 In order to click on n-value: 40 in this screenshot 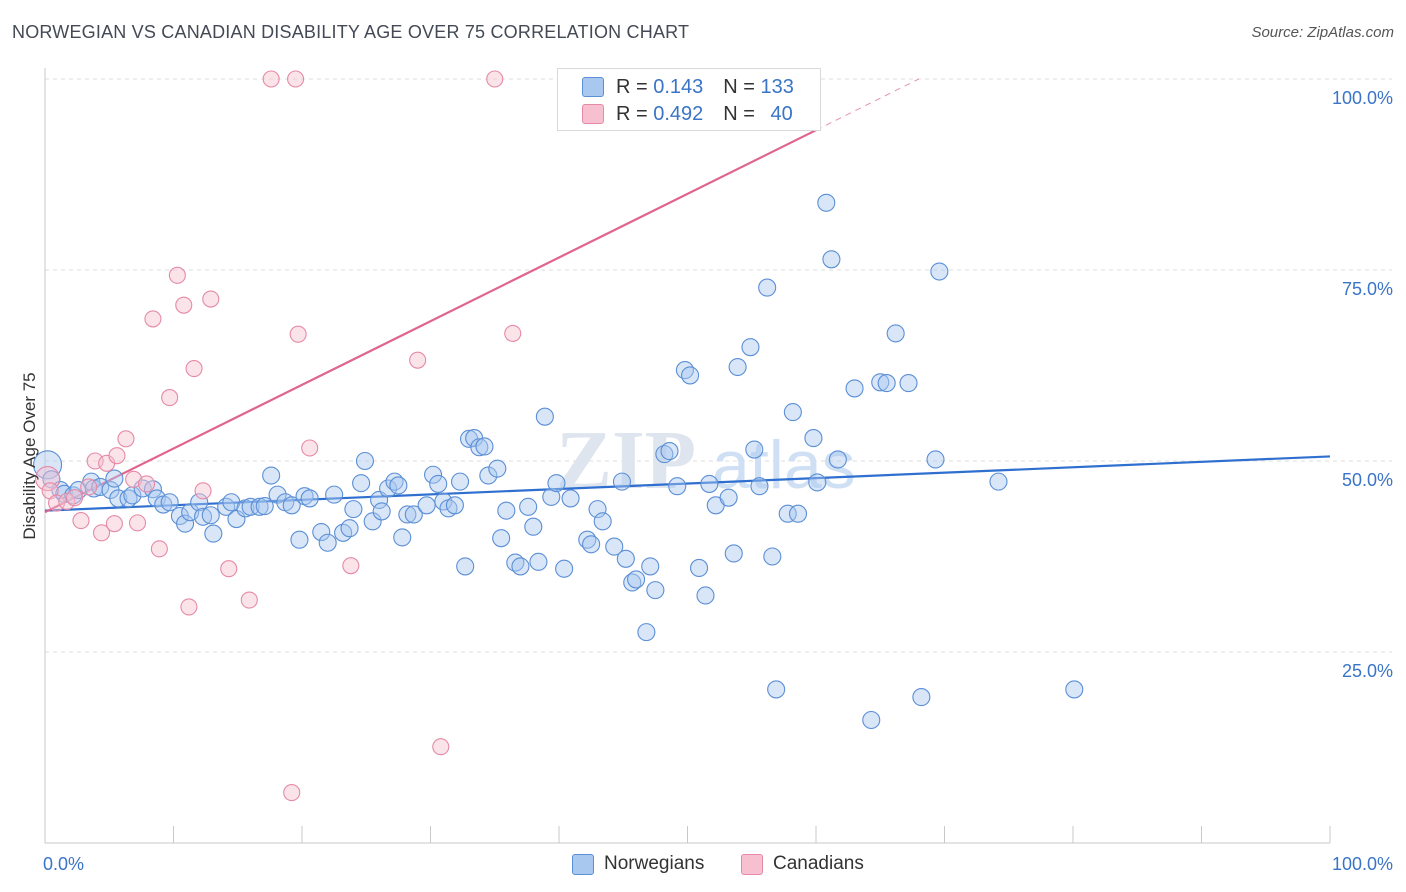, I will do `click(781, 113)`.